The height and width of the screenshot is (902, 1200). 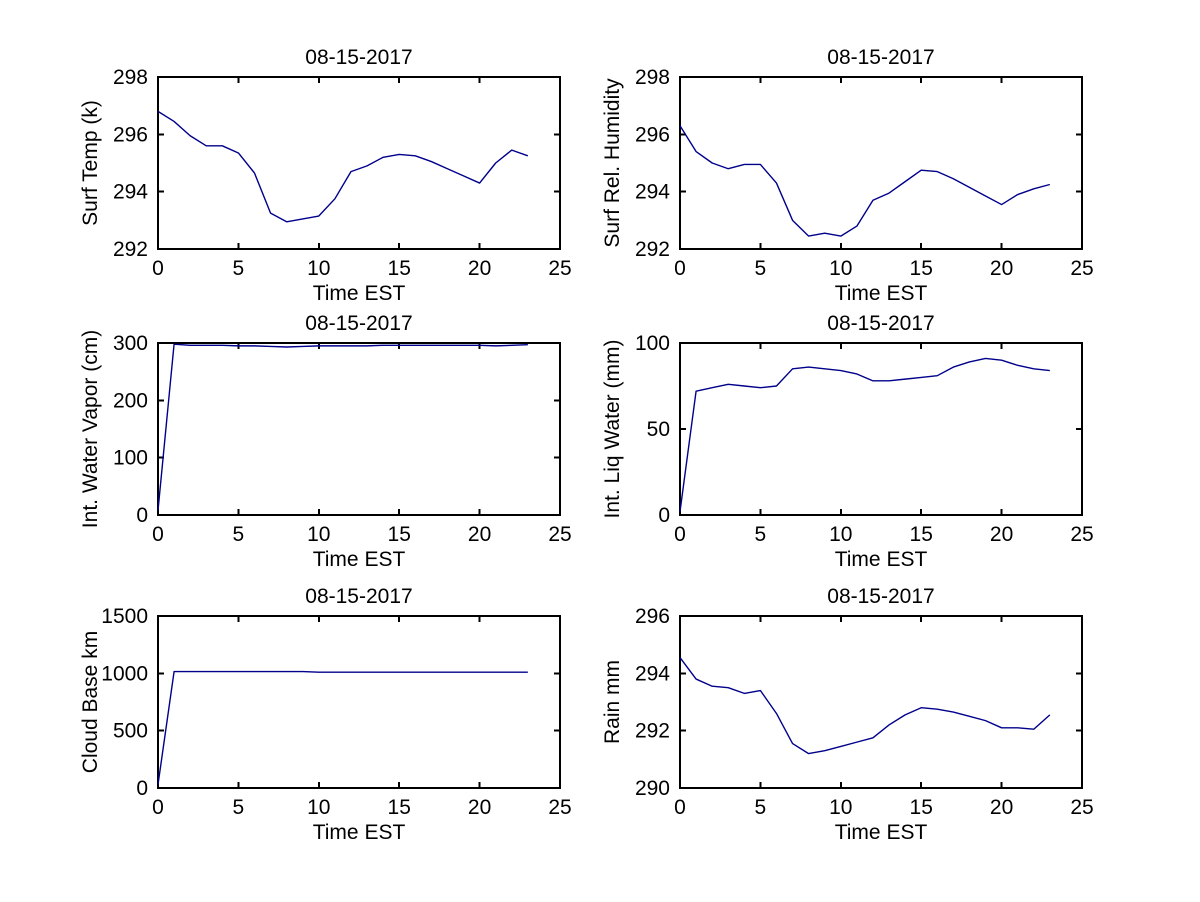 I want to click on y-tick-label: 1500, so click(x=124, y=616).